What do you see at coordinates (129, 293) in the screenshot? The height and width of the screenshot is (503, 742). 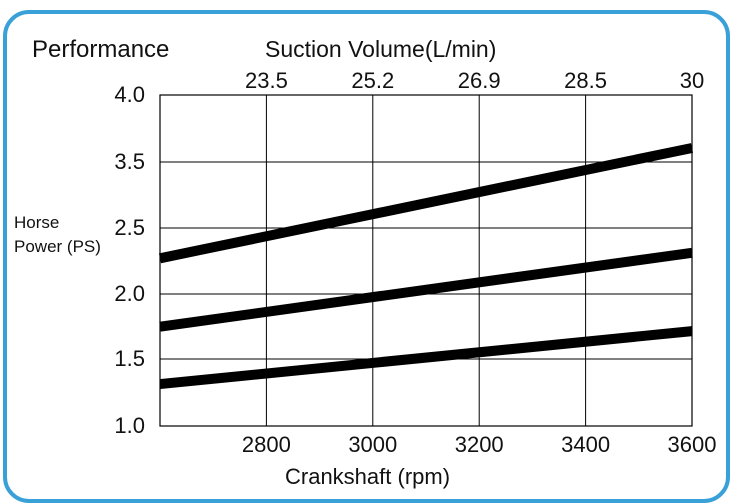 I see `y-tick-label: 2.0` at bounding box center [129, 293].